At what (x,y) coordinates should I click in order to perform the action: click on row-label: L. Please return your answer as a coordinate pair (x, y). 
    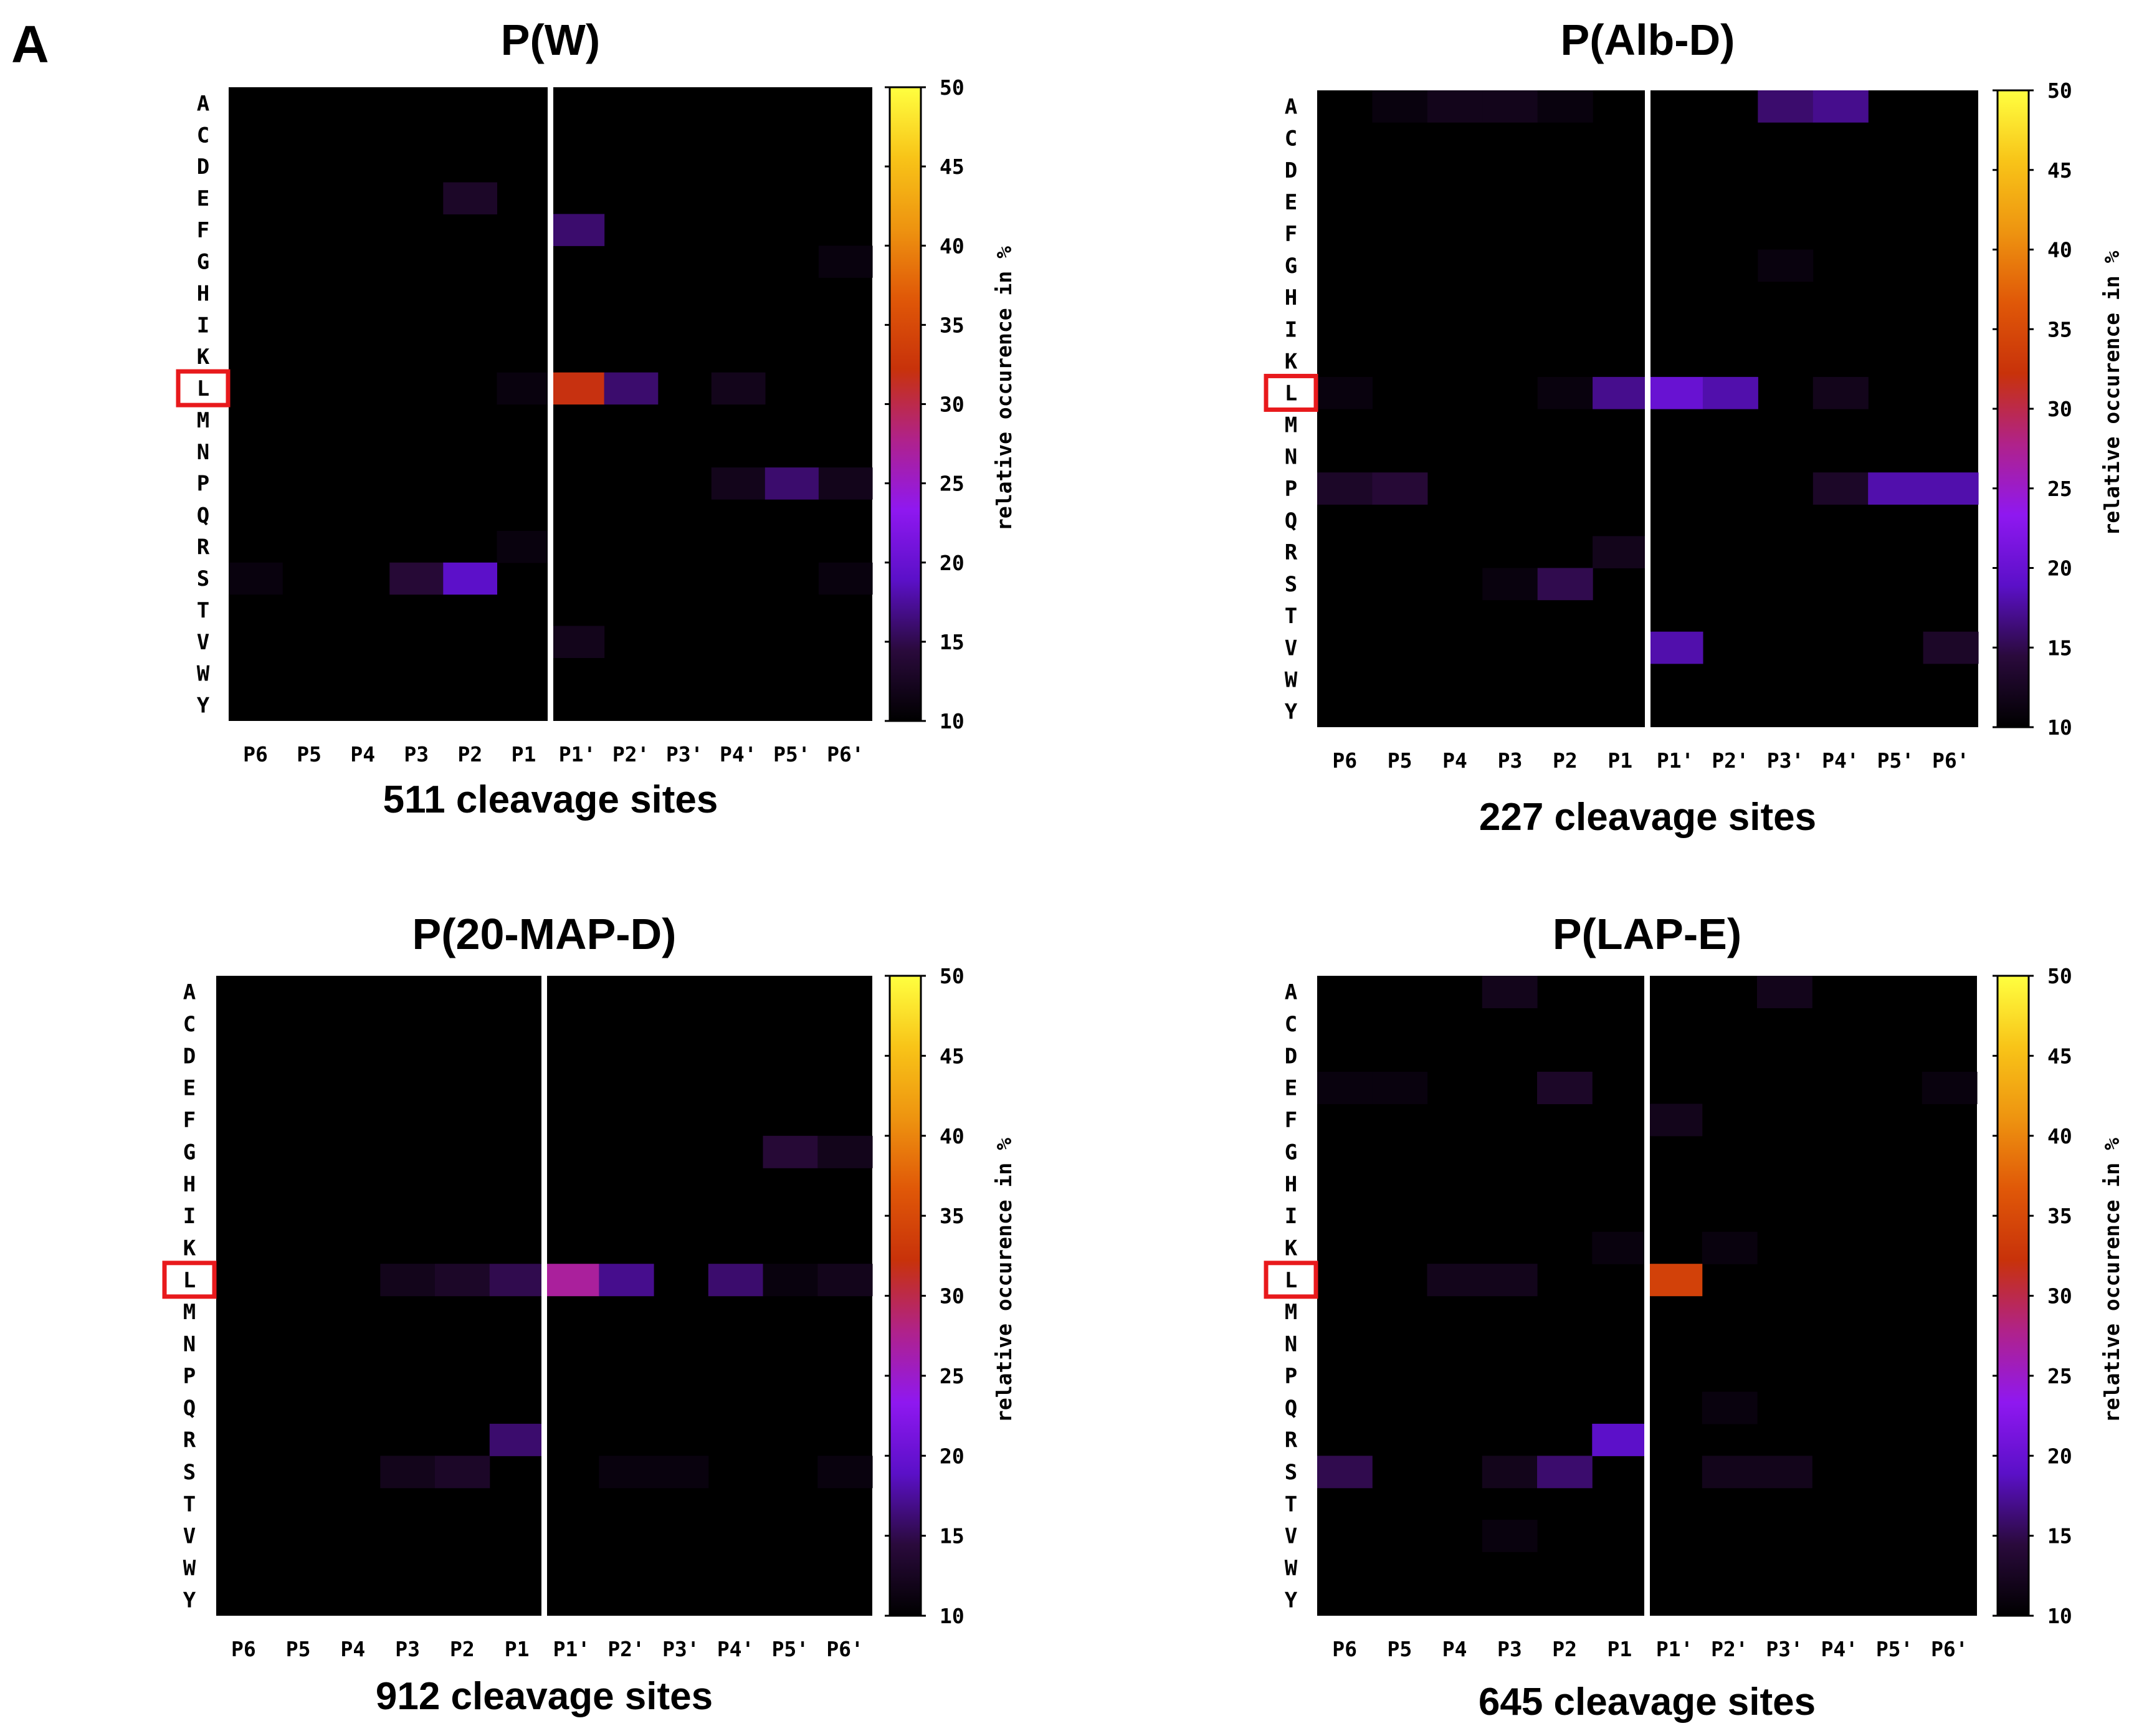
    Looking at the image, I should click on (1291, 1280).